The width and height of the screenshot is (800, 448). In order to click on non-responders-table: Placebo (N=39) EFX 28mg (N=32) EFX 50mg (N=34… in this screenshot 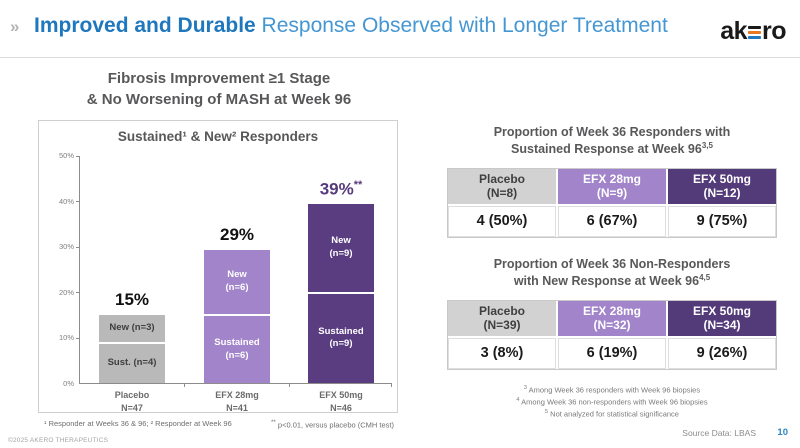, I will do `click(612, 334)`.